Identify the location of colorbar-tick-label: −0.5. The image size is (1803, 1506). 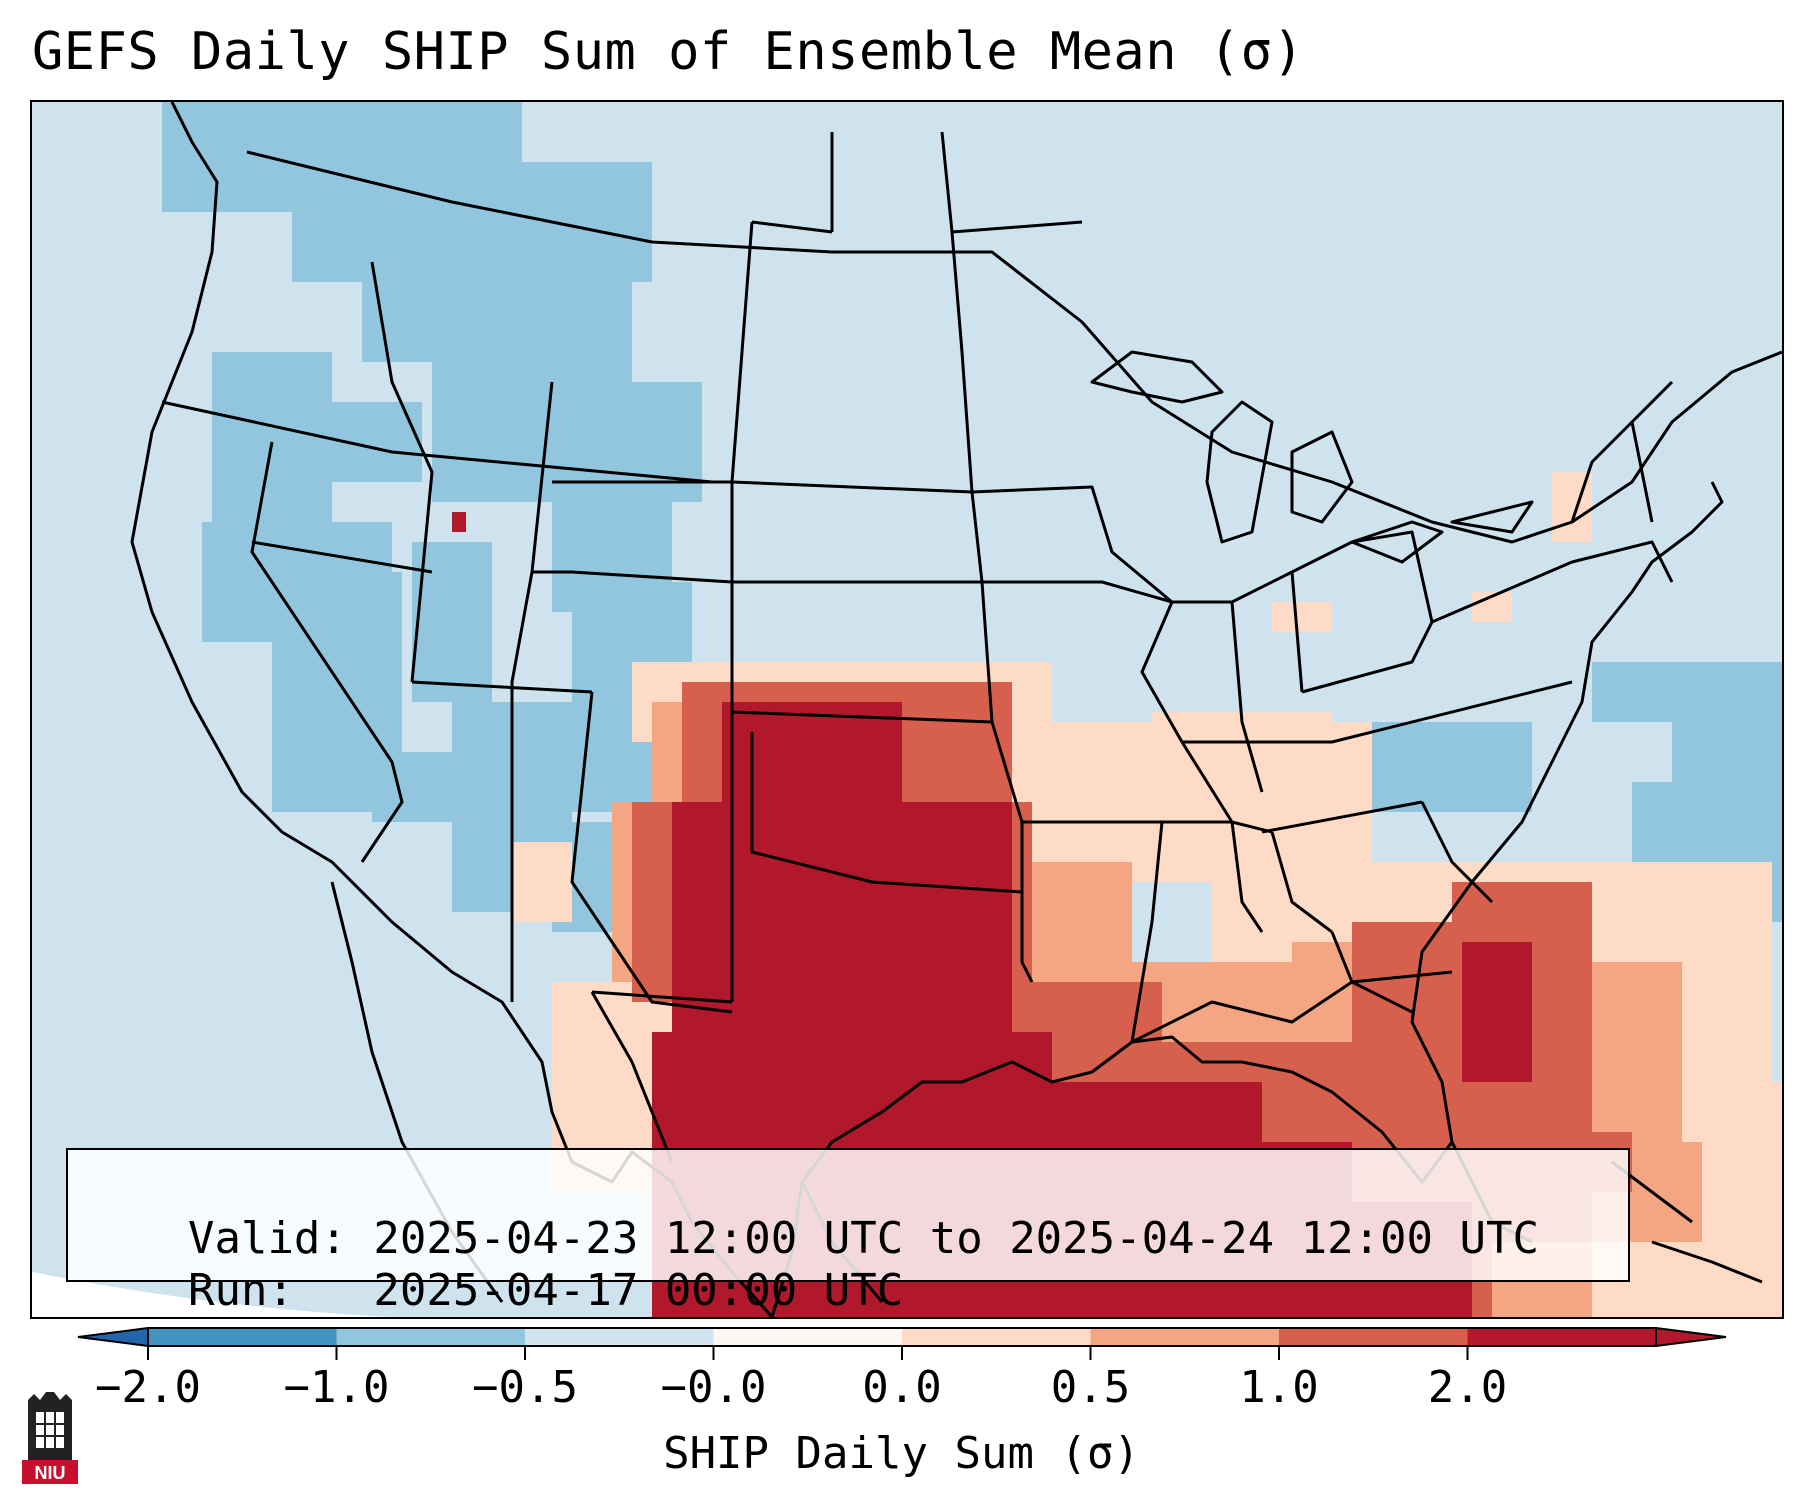
(525, 1387).